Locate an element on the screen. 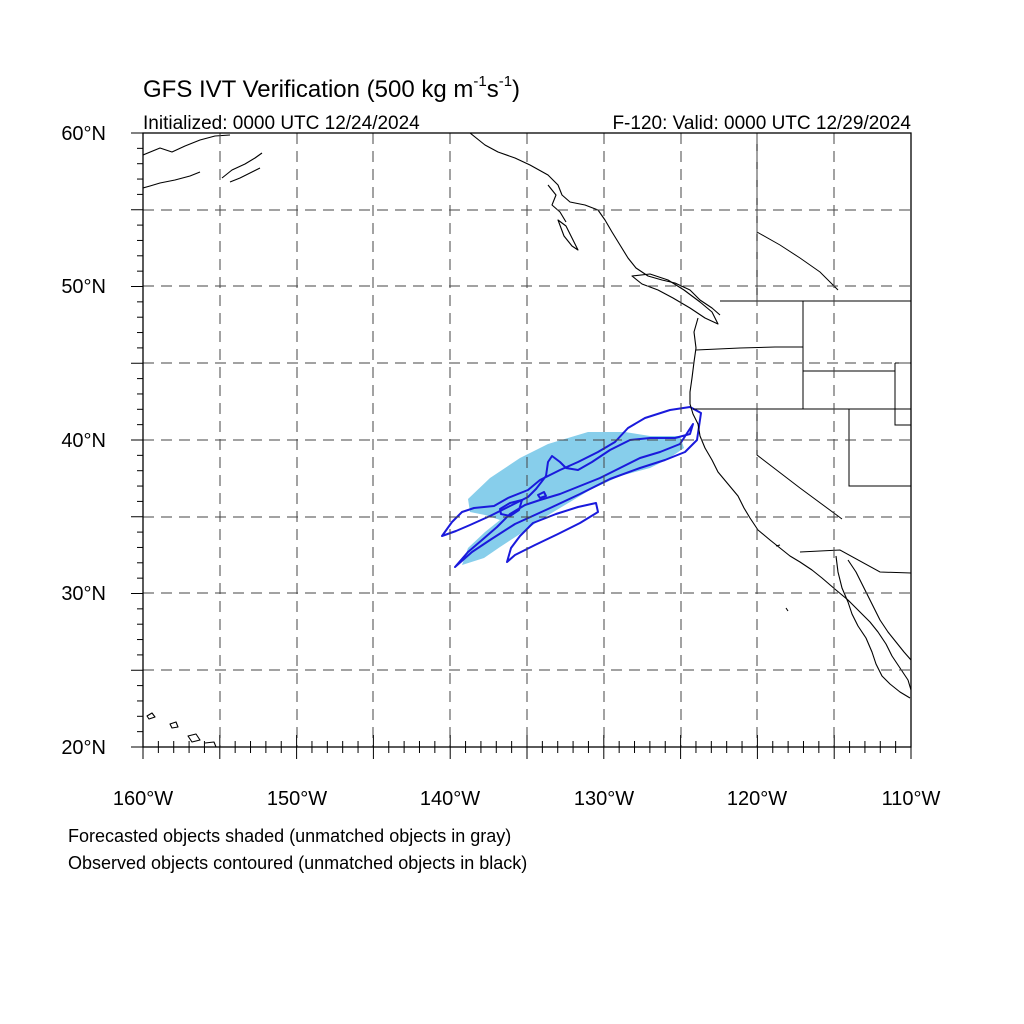  lat-label-60n: 60°N is located at coordinates (83, 134).